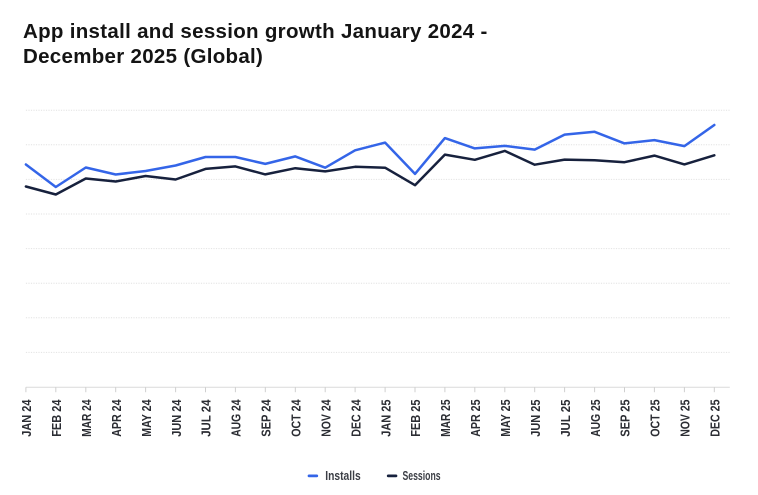 This screenshot has height=495, width=758. I want to click on svg-text: APR 25, so click(475, 418).